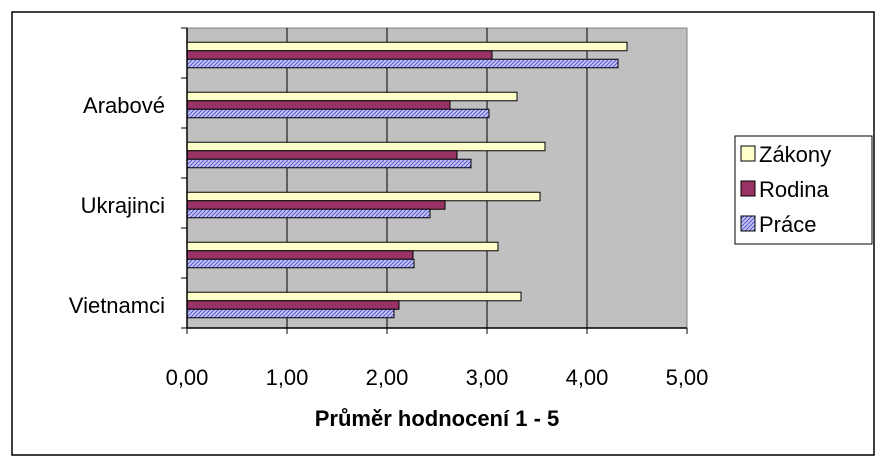 Image resolution: width=886 pixels, height=466 pixels. What do you see at coordinates (794, 189) in the screenshot?
I see `legend-label-rodina: Rodina` at bounding box center [794, 189].